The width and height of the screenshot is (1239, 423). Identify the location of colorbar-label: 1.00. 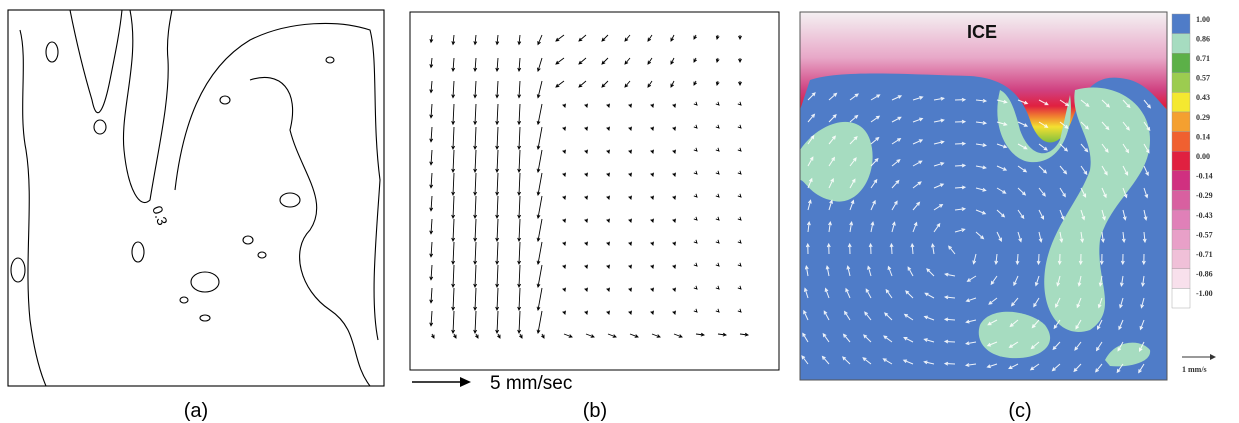
(1203, 19).